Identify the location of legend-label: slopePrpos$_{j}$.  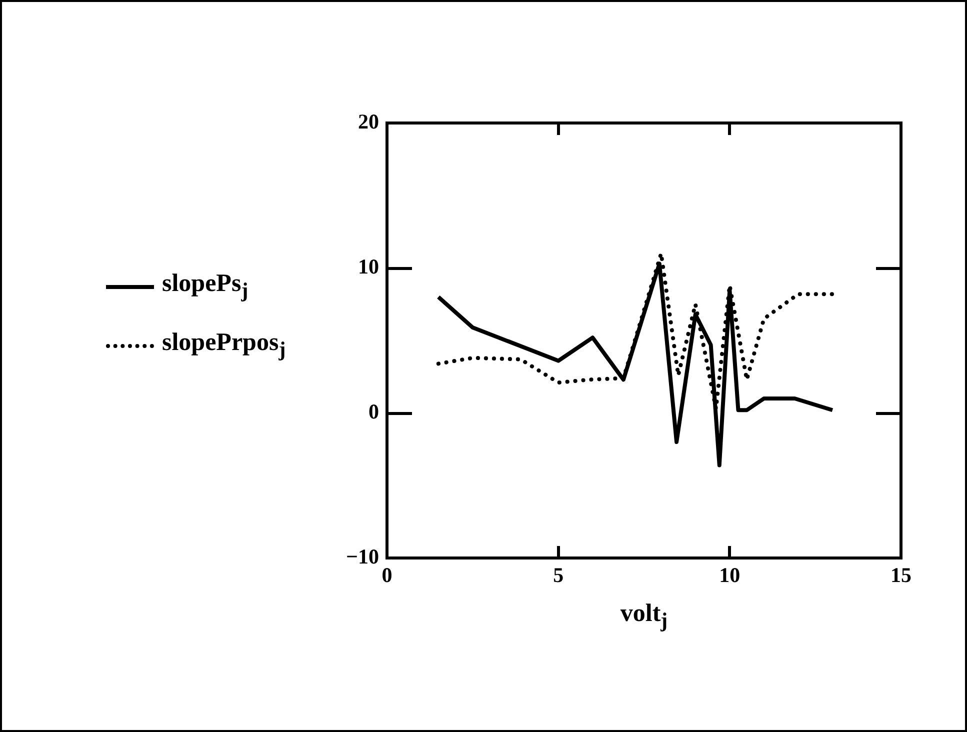
(224, 345).